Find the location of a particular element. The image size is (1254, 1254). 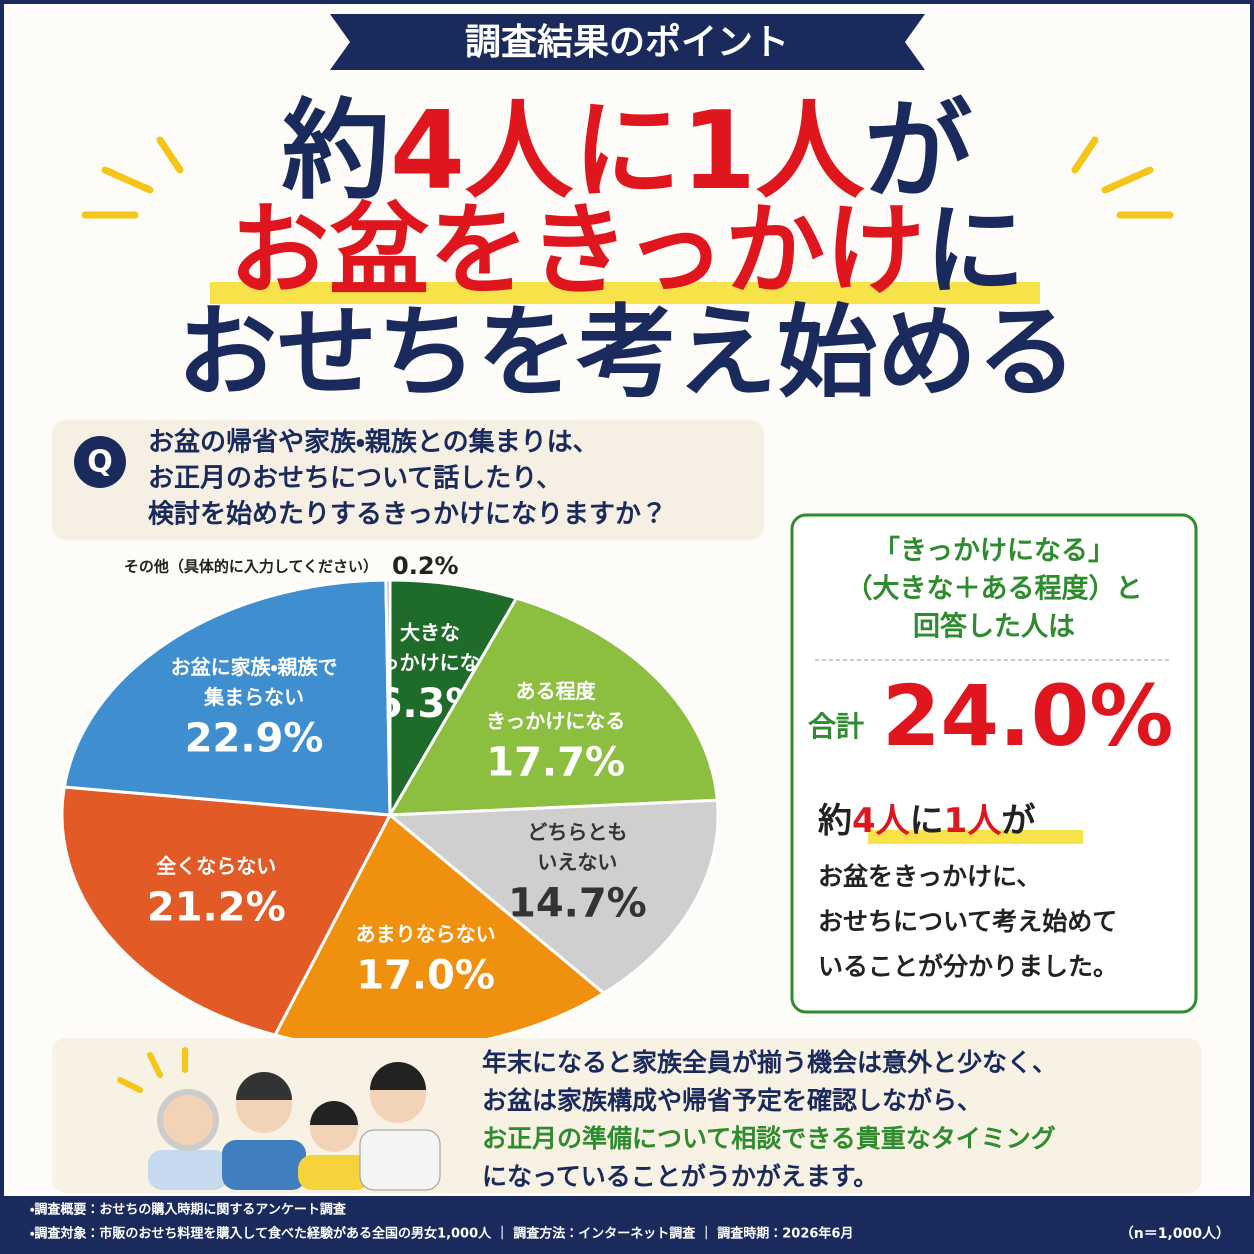

total-label: 合計 is located at coordinates (836, 726).